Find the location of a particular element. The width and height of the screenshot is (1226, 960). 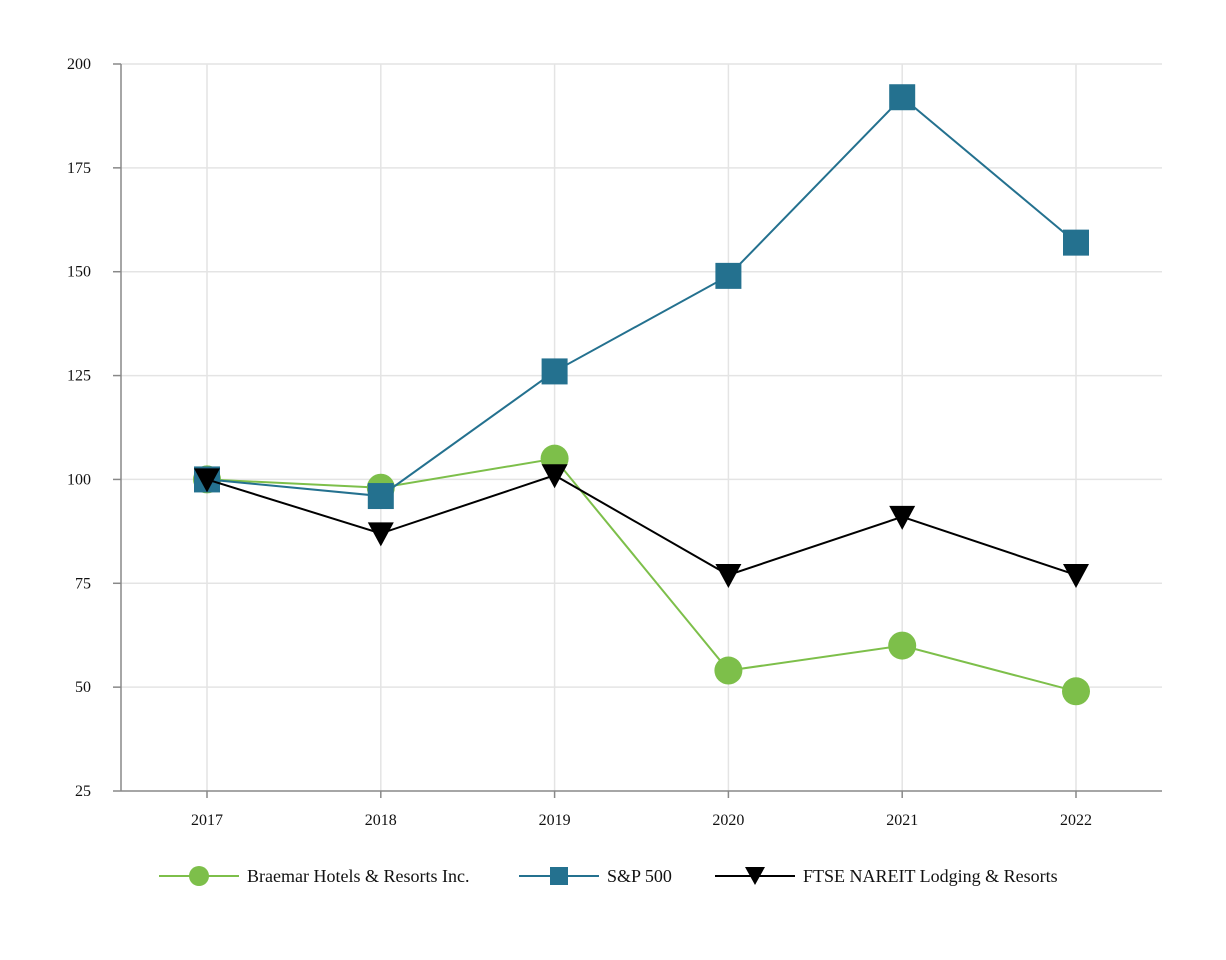

series-line is located at coordinates (641, 525).